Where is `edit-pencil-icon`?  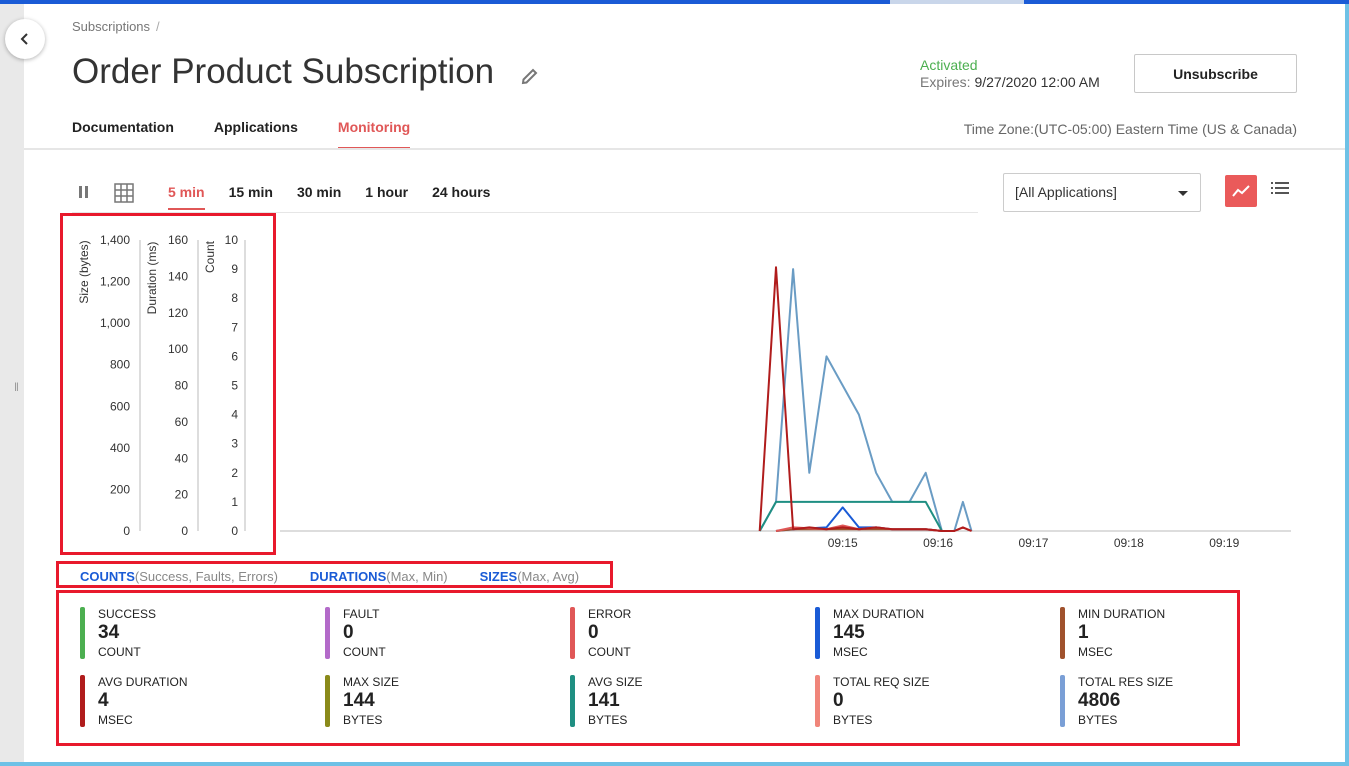
edit-pencil-icon is located at coordinates (530, 76).